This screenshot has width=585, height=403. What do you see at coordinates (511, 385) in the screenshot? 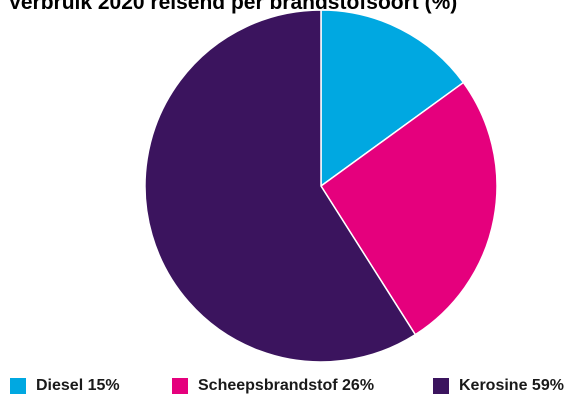
I see `legend-label-kerosine: Kerosine 59%` at bounding box center [511, 385].